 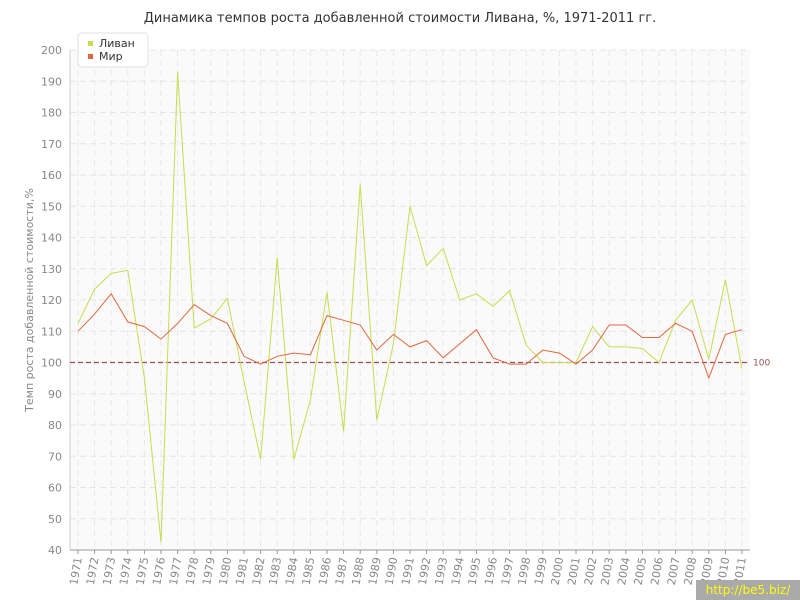 What do you see at coordinates (93, 571) in the screenshot?
I see `x-tick-label: 1972` at bounding box center [93, 571].